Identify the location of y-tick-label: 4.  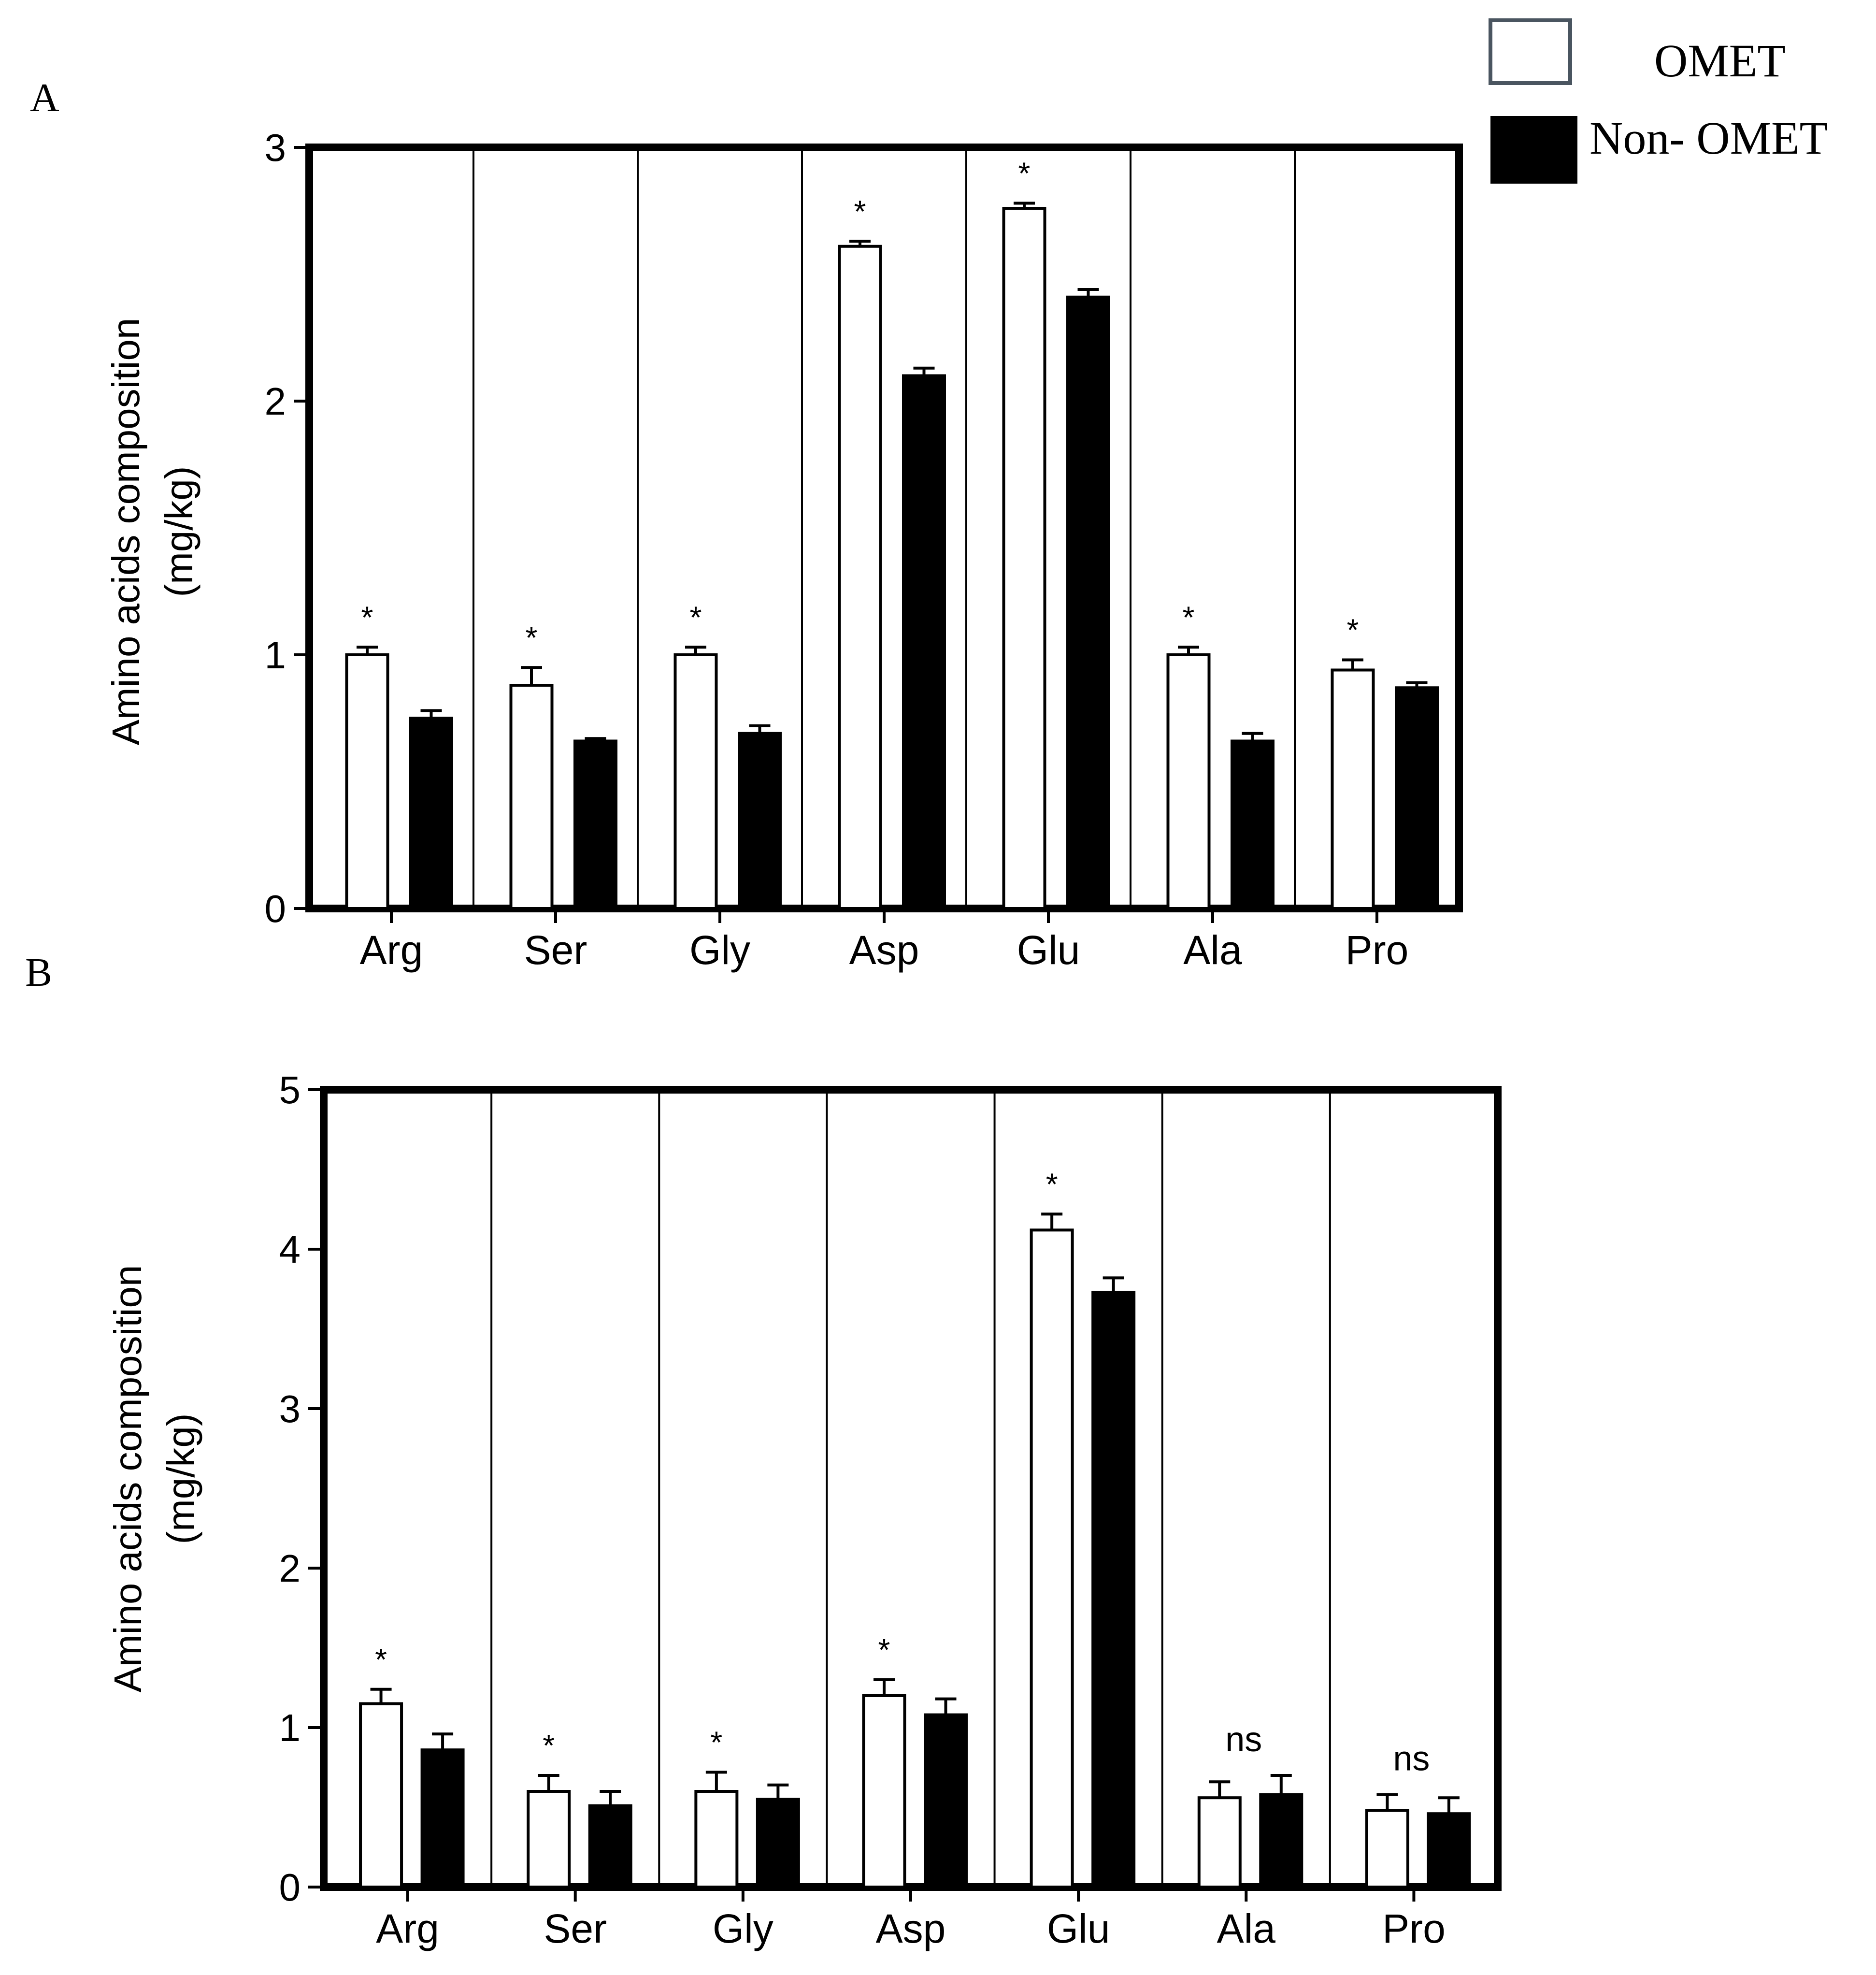
(290, 1249).